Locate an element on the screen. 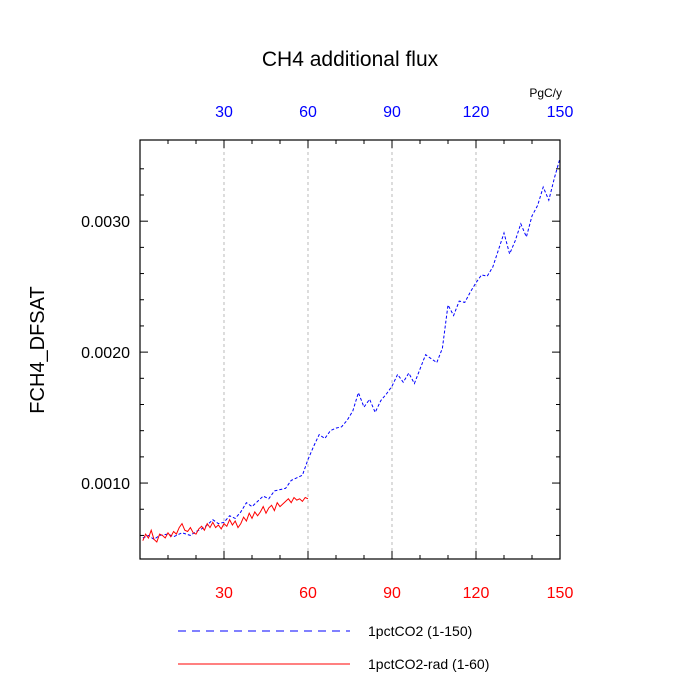  y-axis-label: FCH4_DFSAT is located at coordinates (38, 349).